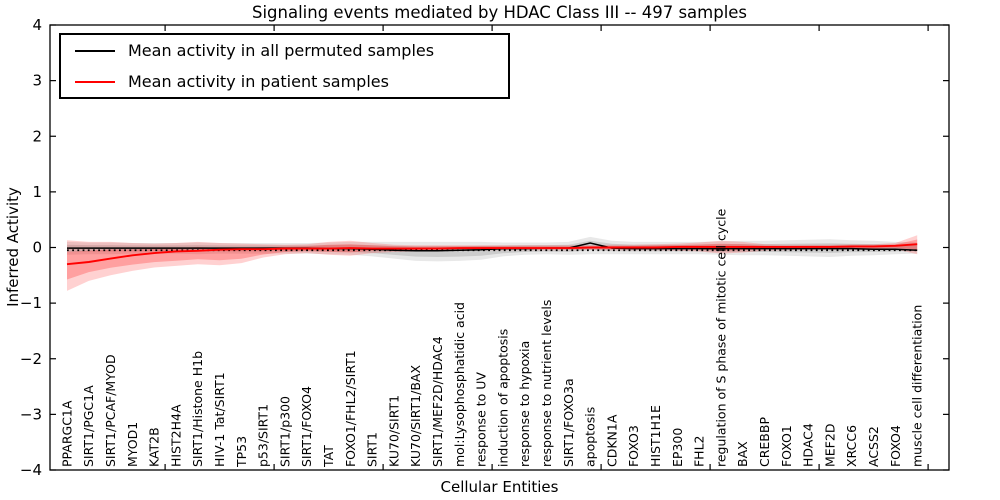  Describe the element at coordinates (437, 401) in the screenshot. I see `category-label: SIRT1/MEF2D/HDAC4` at that location.